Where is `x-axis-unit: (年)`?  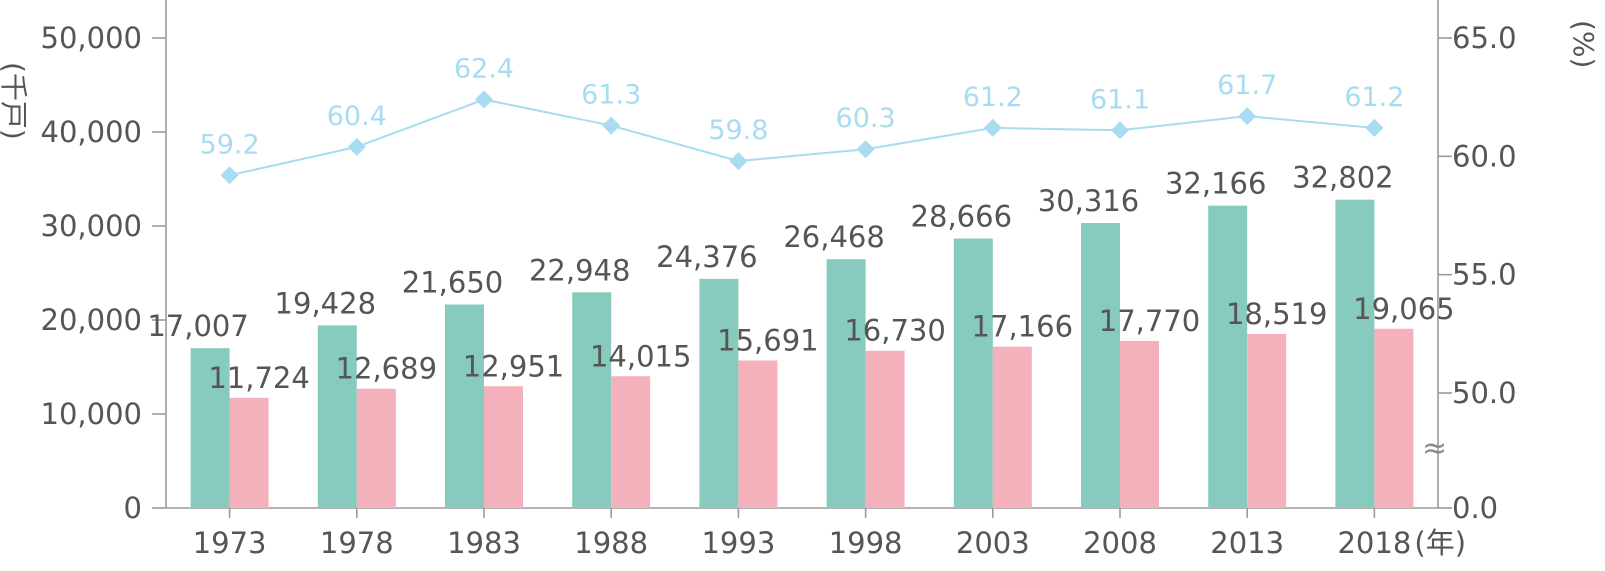 x-axis-unit: (年) is located at coordinates (1440, 543).